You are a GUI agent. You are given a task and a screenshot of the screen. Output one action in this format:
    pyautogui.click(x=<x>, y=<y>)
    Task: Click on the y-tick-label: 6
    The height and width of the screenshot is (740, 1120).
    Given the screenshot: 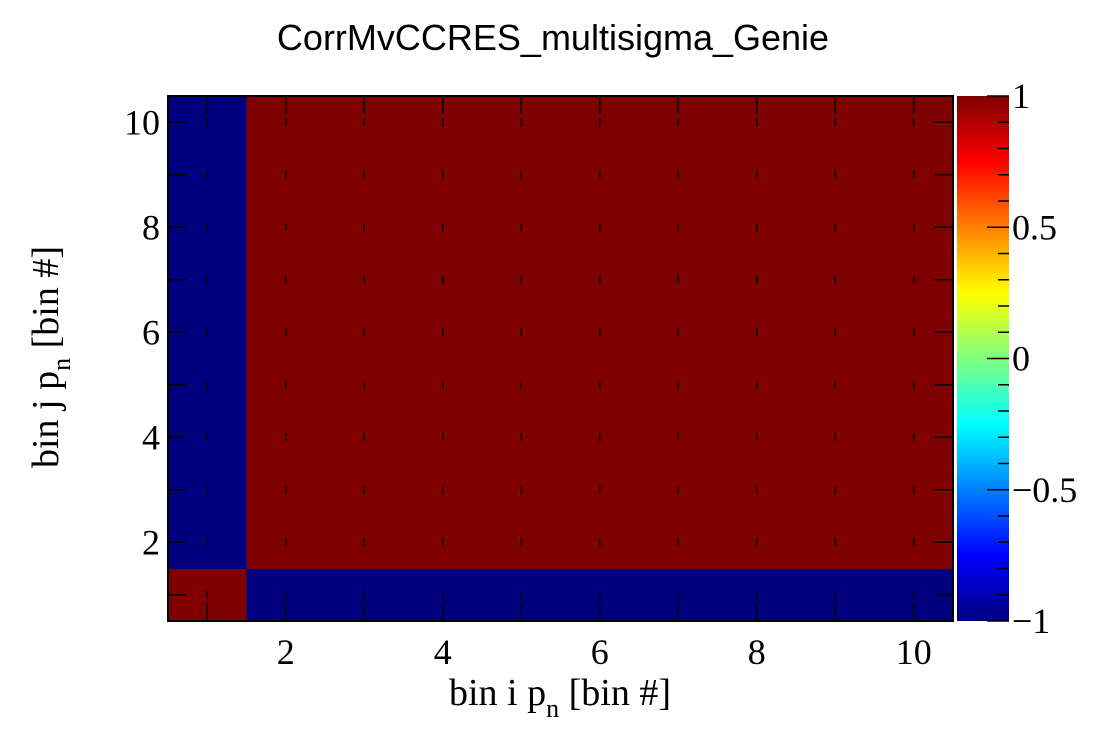 What is the action you would take?
    pyautogui.click(x=151, y=332)
    